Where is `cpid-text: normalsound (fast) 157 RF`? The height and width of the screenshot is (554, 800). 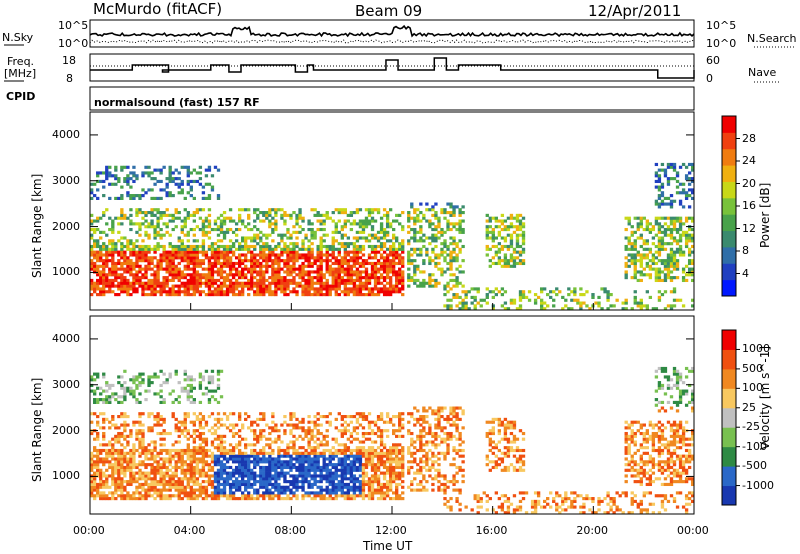 cpid-text: normalsound (fast) 157 RF is located at coordinates (177, 102).